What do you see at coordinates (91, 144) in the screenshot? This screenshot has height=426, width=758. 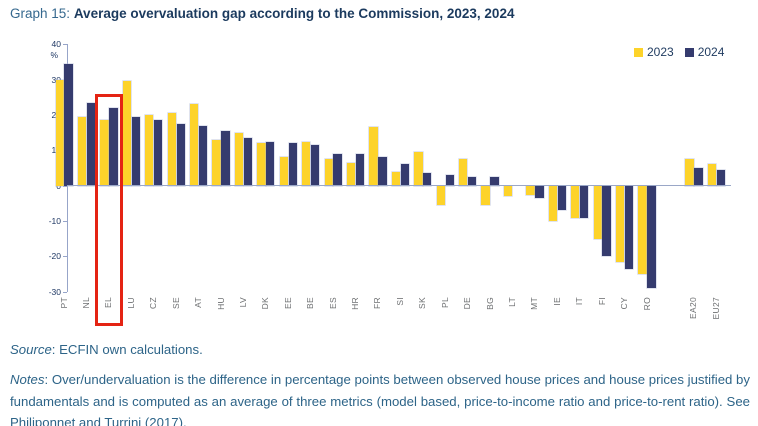 I see `bar-NL-2024` at bounding box center [91, 144].